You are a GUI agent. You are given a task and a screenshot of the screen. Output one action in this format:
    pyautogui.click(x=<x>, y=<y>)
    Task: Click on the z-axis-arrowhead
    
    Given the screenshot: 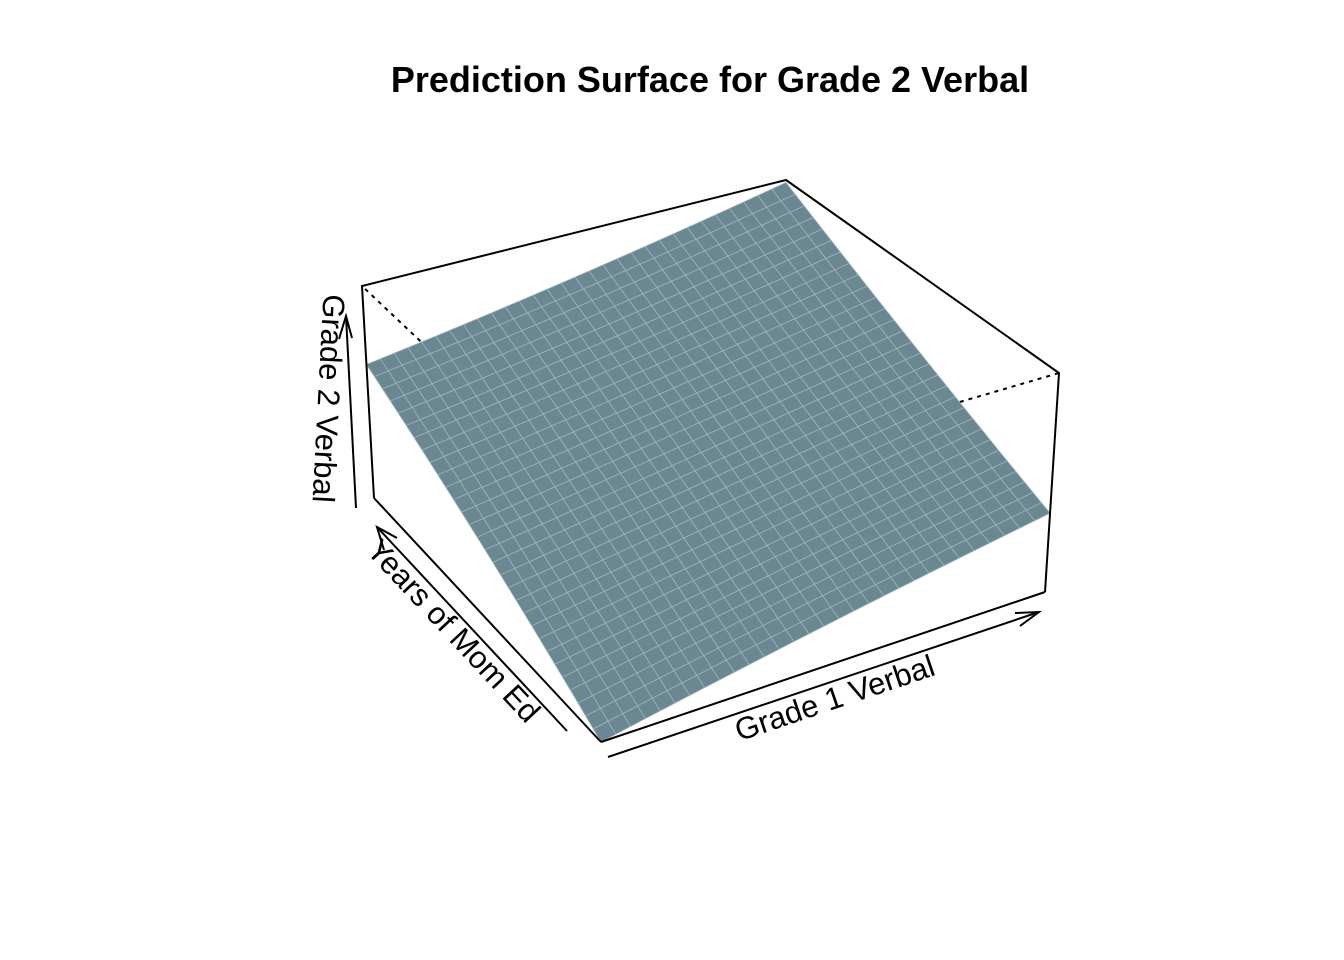 What is the action you would take?
    pyautogui.click(x=345, y=326)
    